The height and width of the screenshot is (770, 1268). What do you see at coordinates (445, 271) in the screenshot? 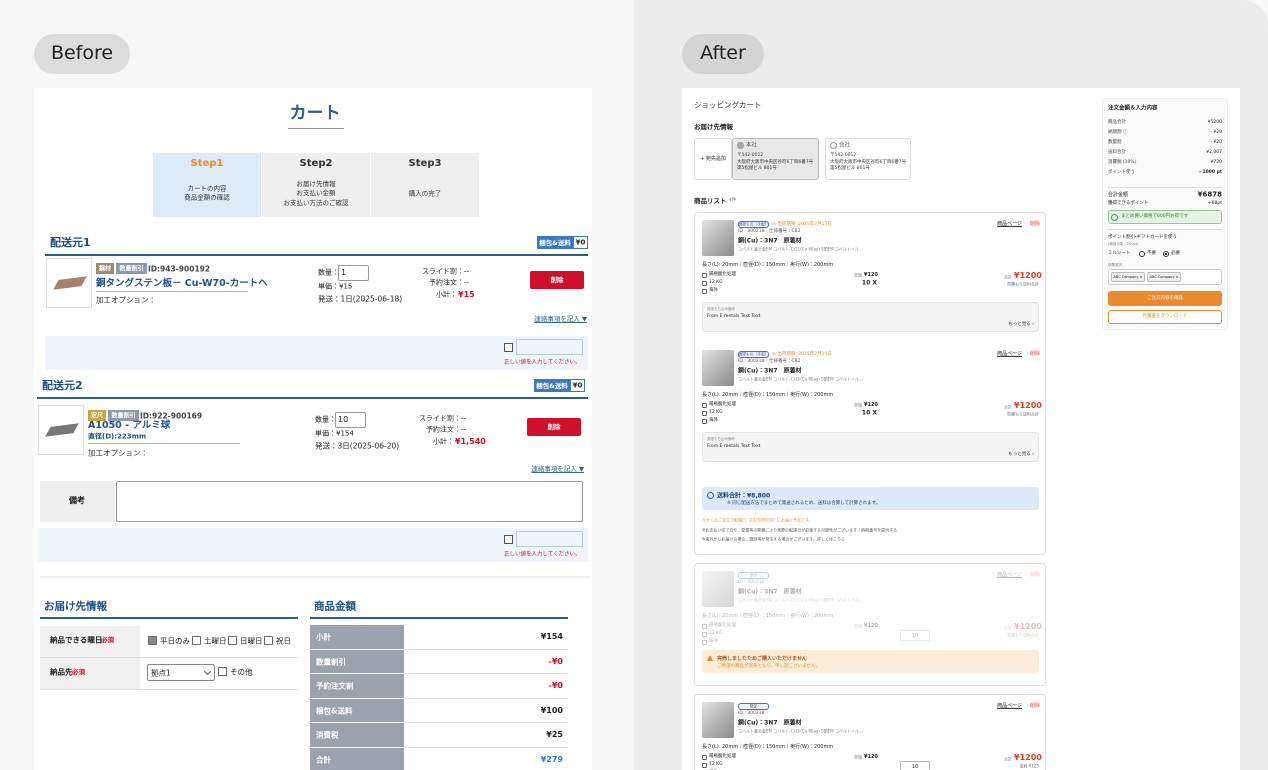
I see `slide-discount: スライド割：--` at bounding box center [445, 271].